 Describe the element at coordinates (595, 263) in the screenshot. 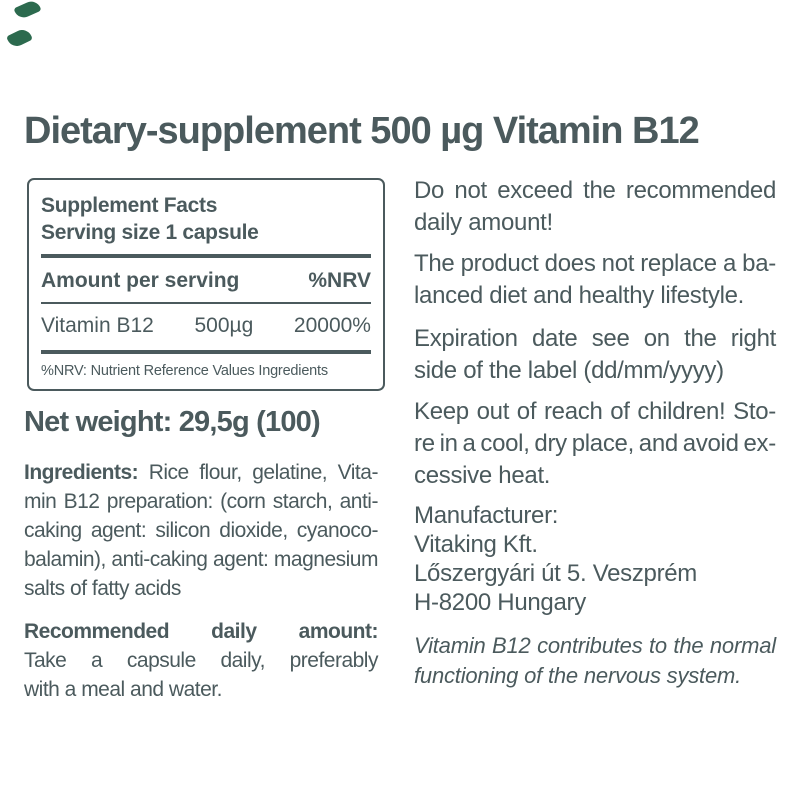

I see `text-line: The product does not replace a ba-` at that location.